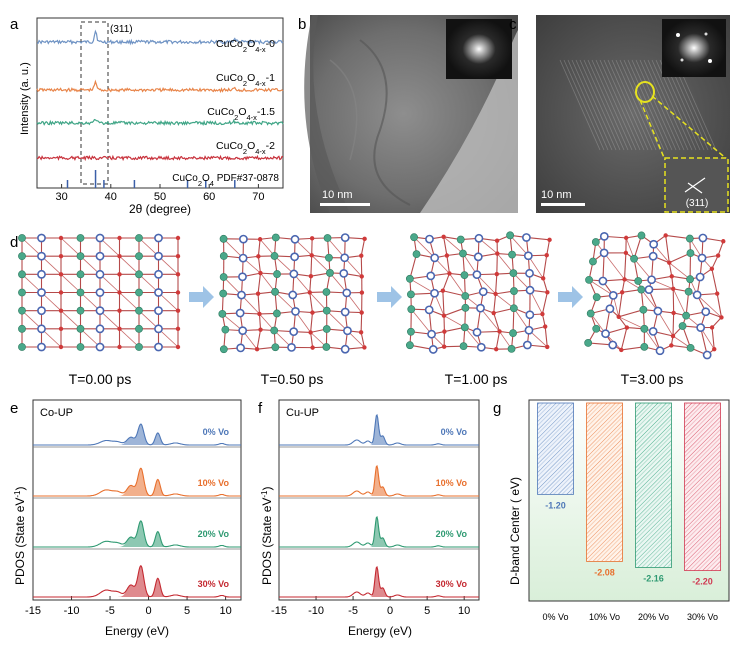 The height and width of the screenshot is (645, 739). Describe the element at coordinates (556, 195) in the screenshot. I see `scale-text-c: 10 nm` at that location.